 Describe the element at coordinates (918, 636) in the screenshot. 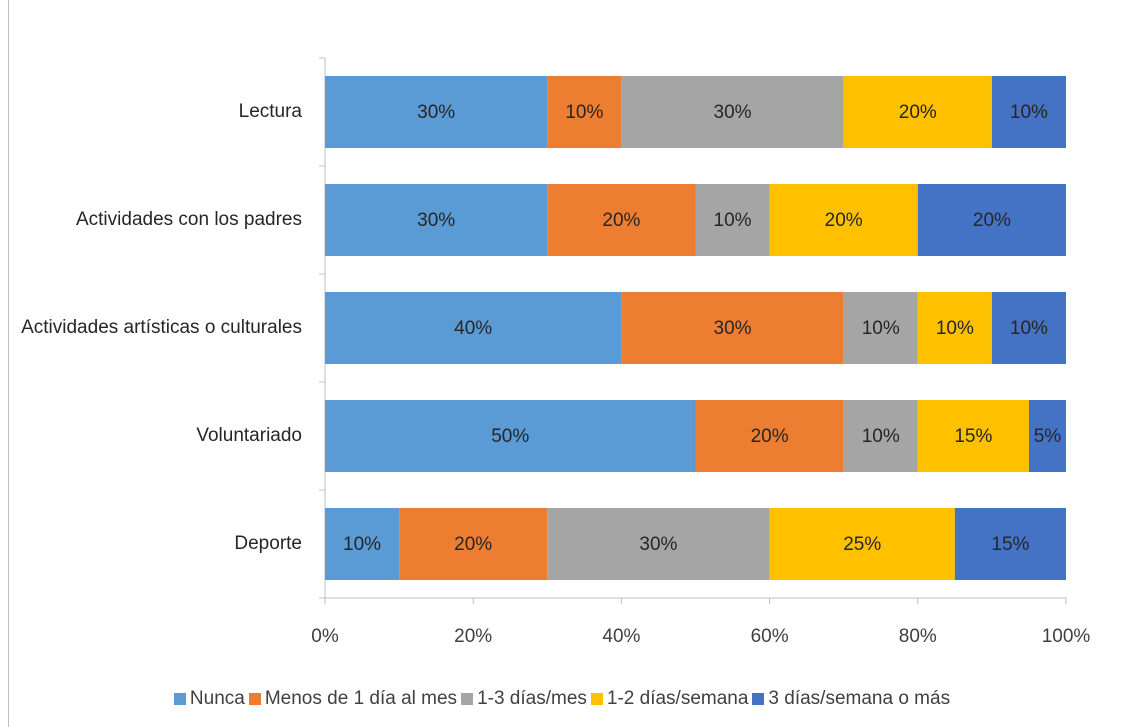

I see `x-tick-label: 80%` at that location.